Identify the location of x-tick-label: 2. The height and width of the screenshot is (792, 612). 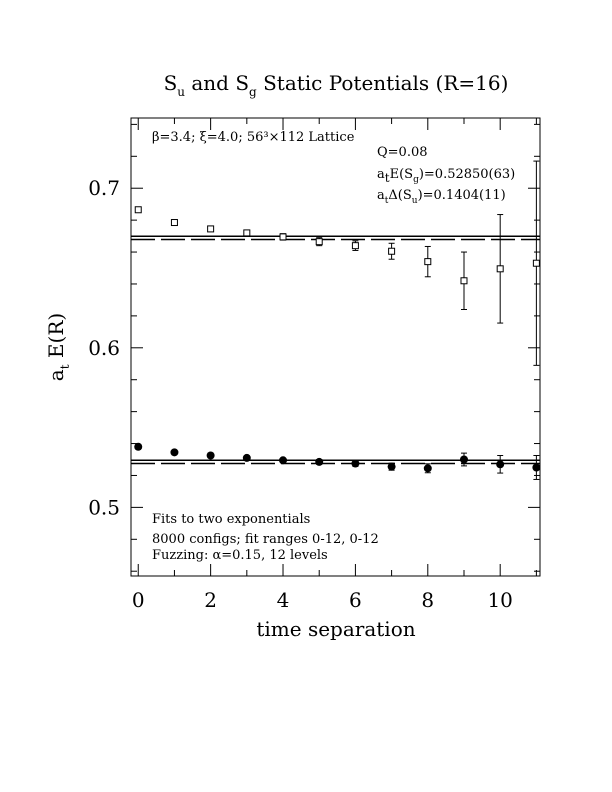
(210, 600).